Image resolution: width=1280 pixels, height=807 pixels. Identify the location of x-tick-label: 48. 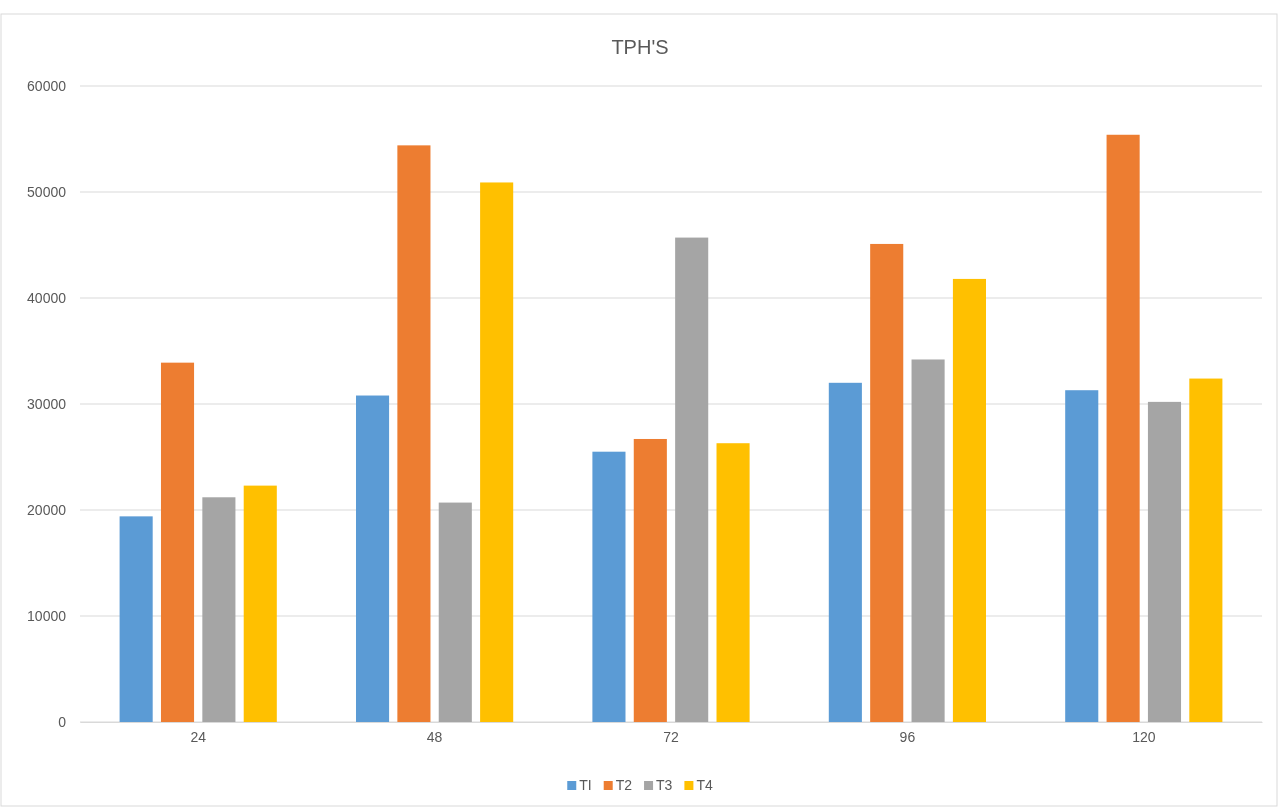
(434, 736).